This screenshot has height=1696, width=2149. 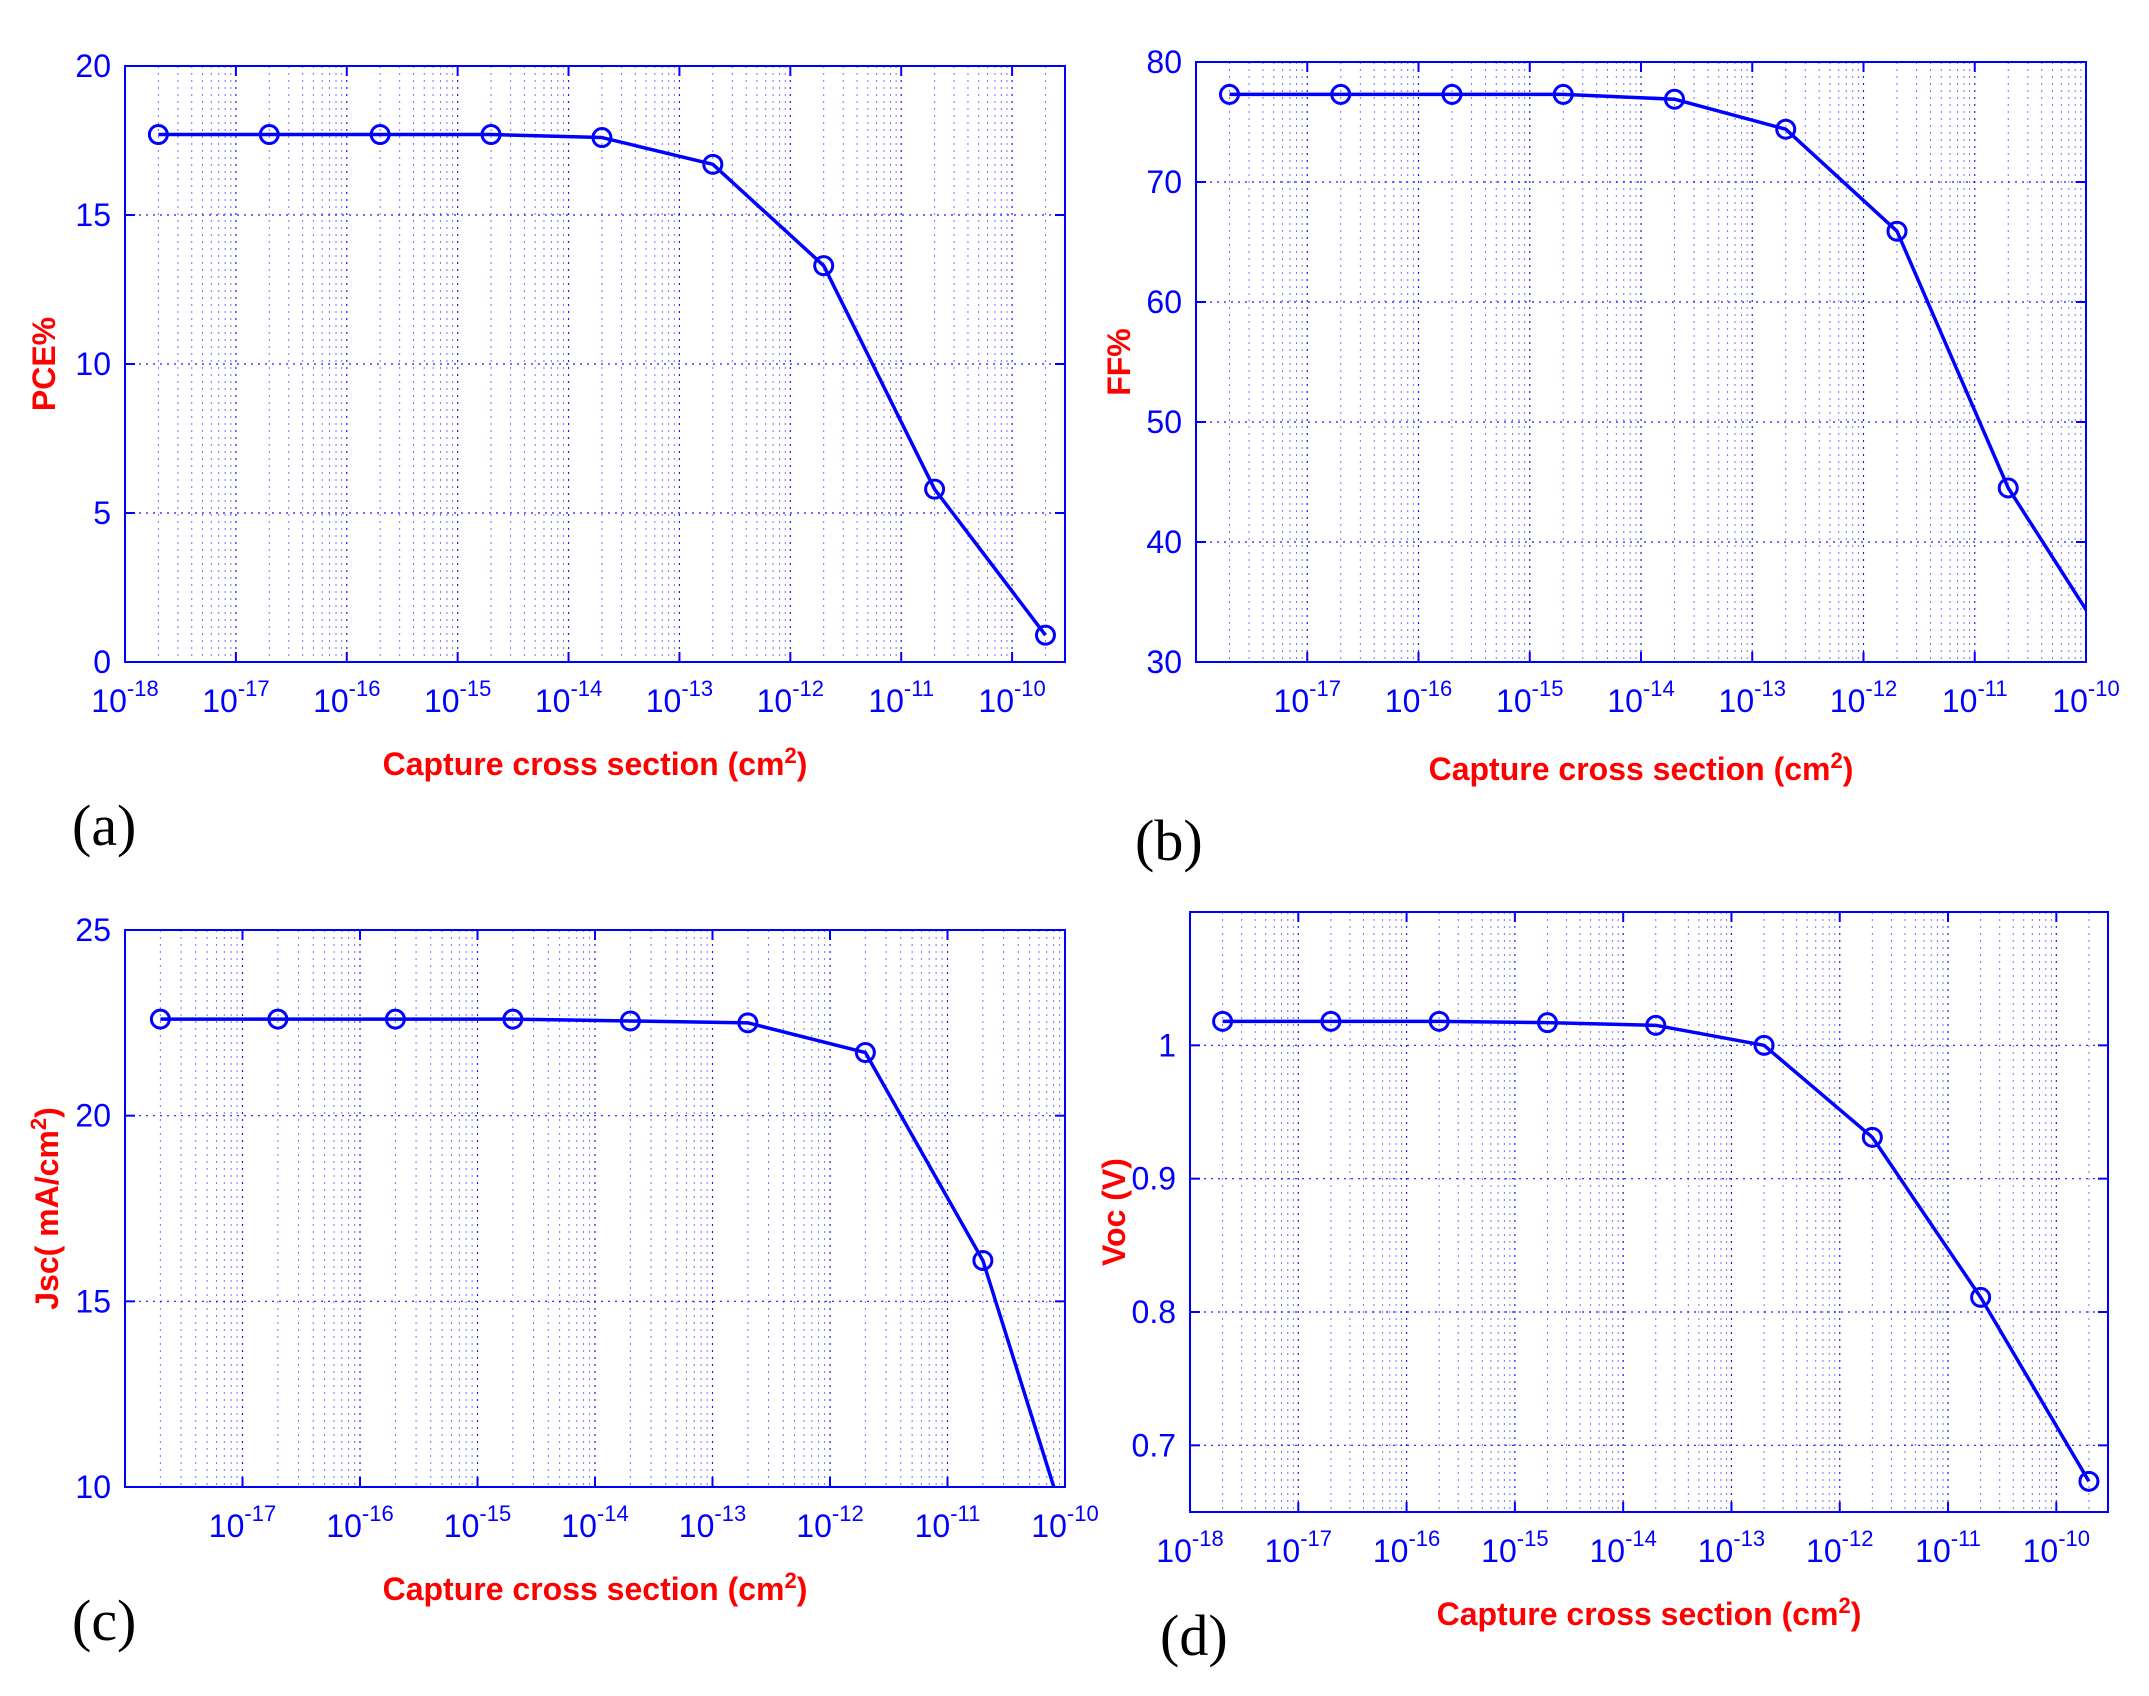 I want to click on x-tick-label: 10-18, so click(x=124, y=697).